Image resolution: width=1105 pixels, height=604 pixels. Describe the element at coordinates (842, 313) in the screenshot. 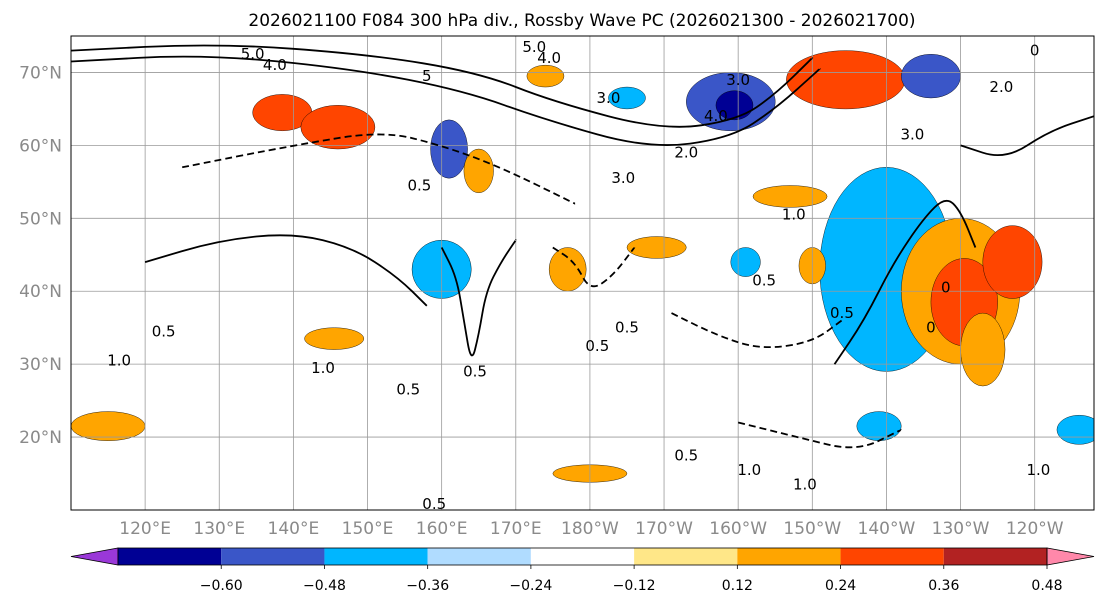

I see `contour-label-28: 0.5` at that location.